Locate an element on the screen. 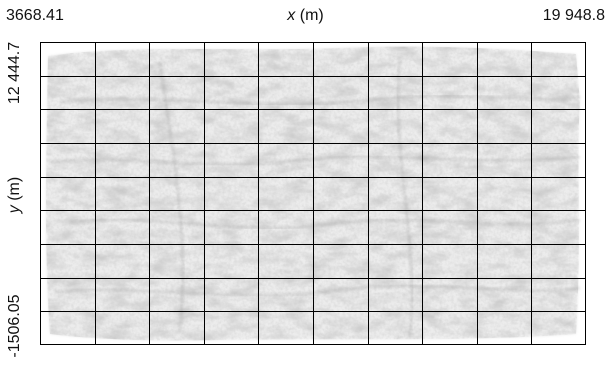 The image size is (611, 374). x-axis-label: x (m) is located at coordinates (305, 16).